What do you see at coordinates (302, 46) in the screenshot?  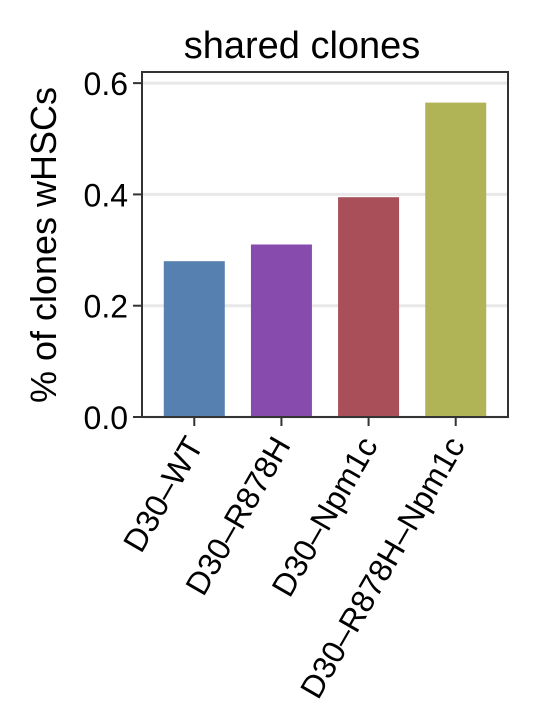 I see `chart-title: shared clones` at bounding box center [302, 46].